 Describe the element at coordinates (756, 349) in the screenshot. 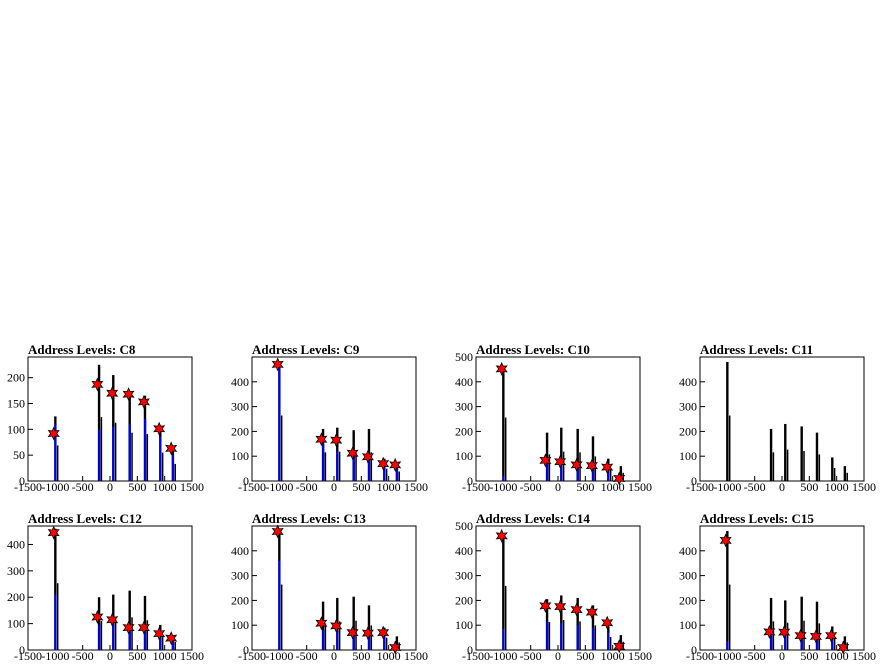

I see `chart-title: Address Levels: C11` at that location.